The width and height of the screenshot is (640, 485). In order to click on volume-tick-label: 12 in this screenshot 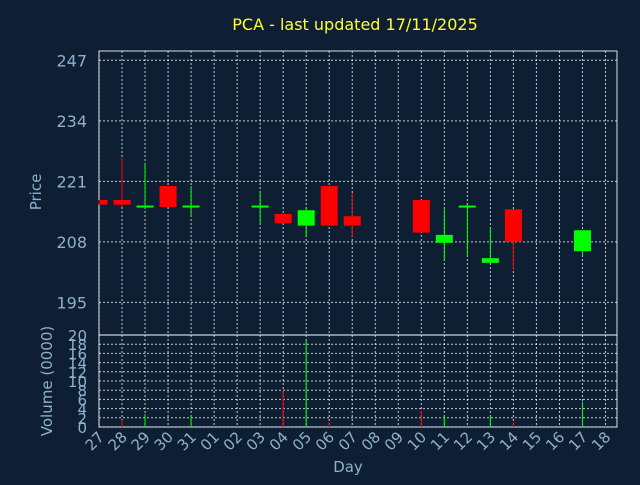, I will do `click(77, 373)`.